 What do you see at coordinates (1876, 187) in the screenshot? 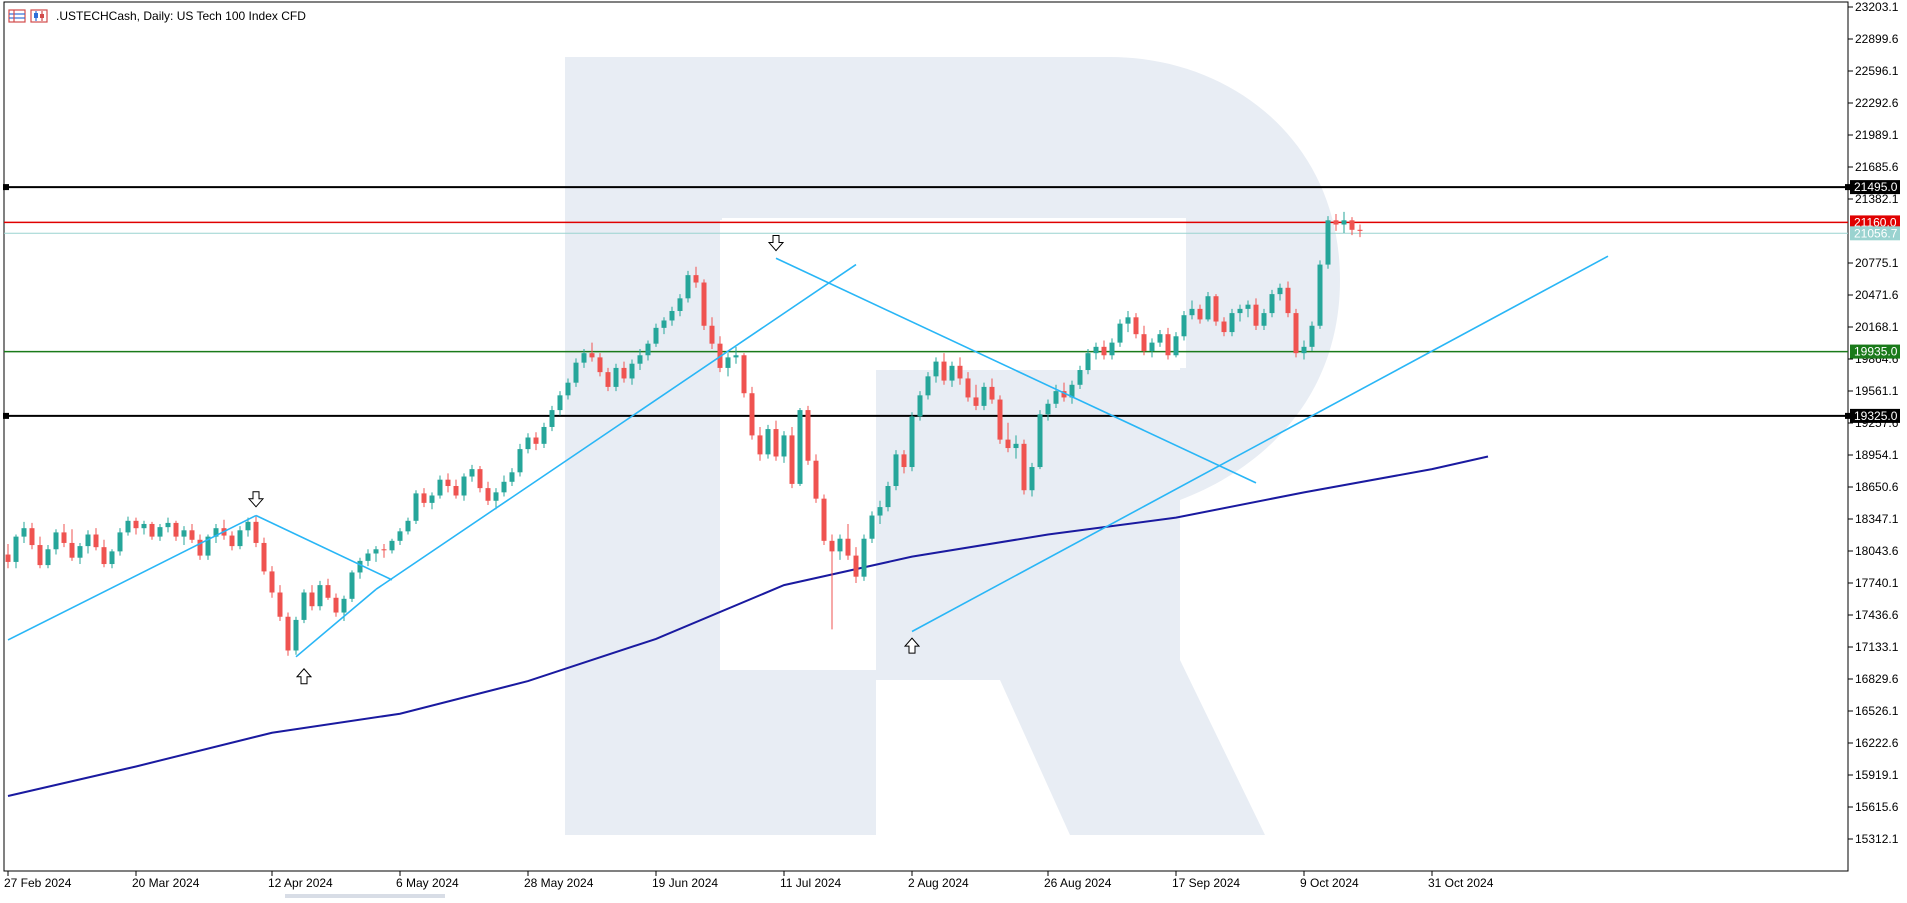
I see `level-price-label: 21495.0` at bounding box center [1876, 187].